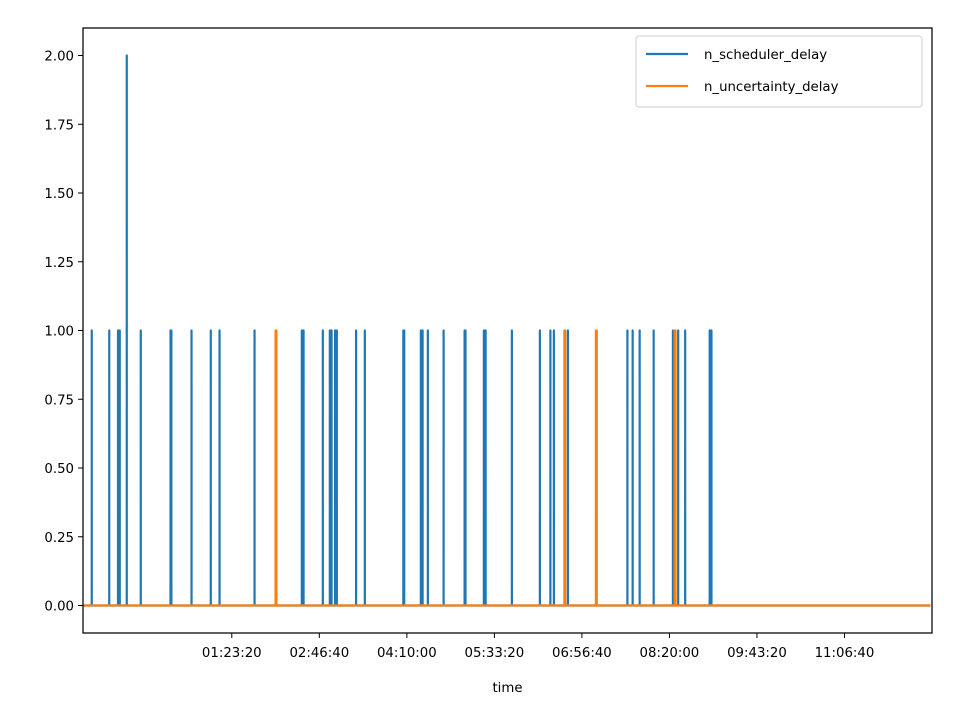  I want to click on y-axis-ticks: 0.00 0.25 0.50 0.75 1.00 1.25 1.50 1.75 2.00, so click(63, 332).